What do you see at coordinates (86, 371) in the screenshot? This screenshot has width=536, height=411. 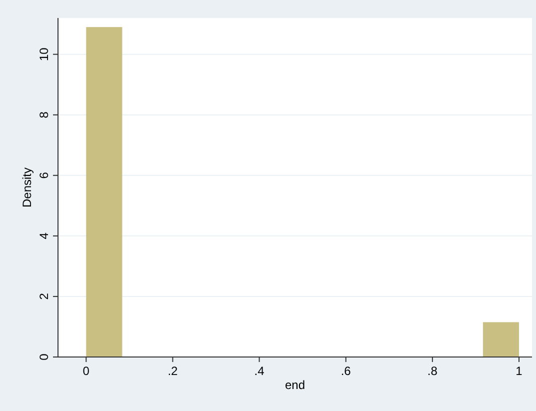 I see `x-tick-label: 0` at bounding box center [86, 371].